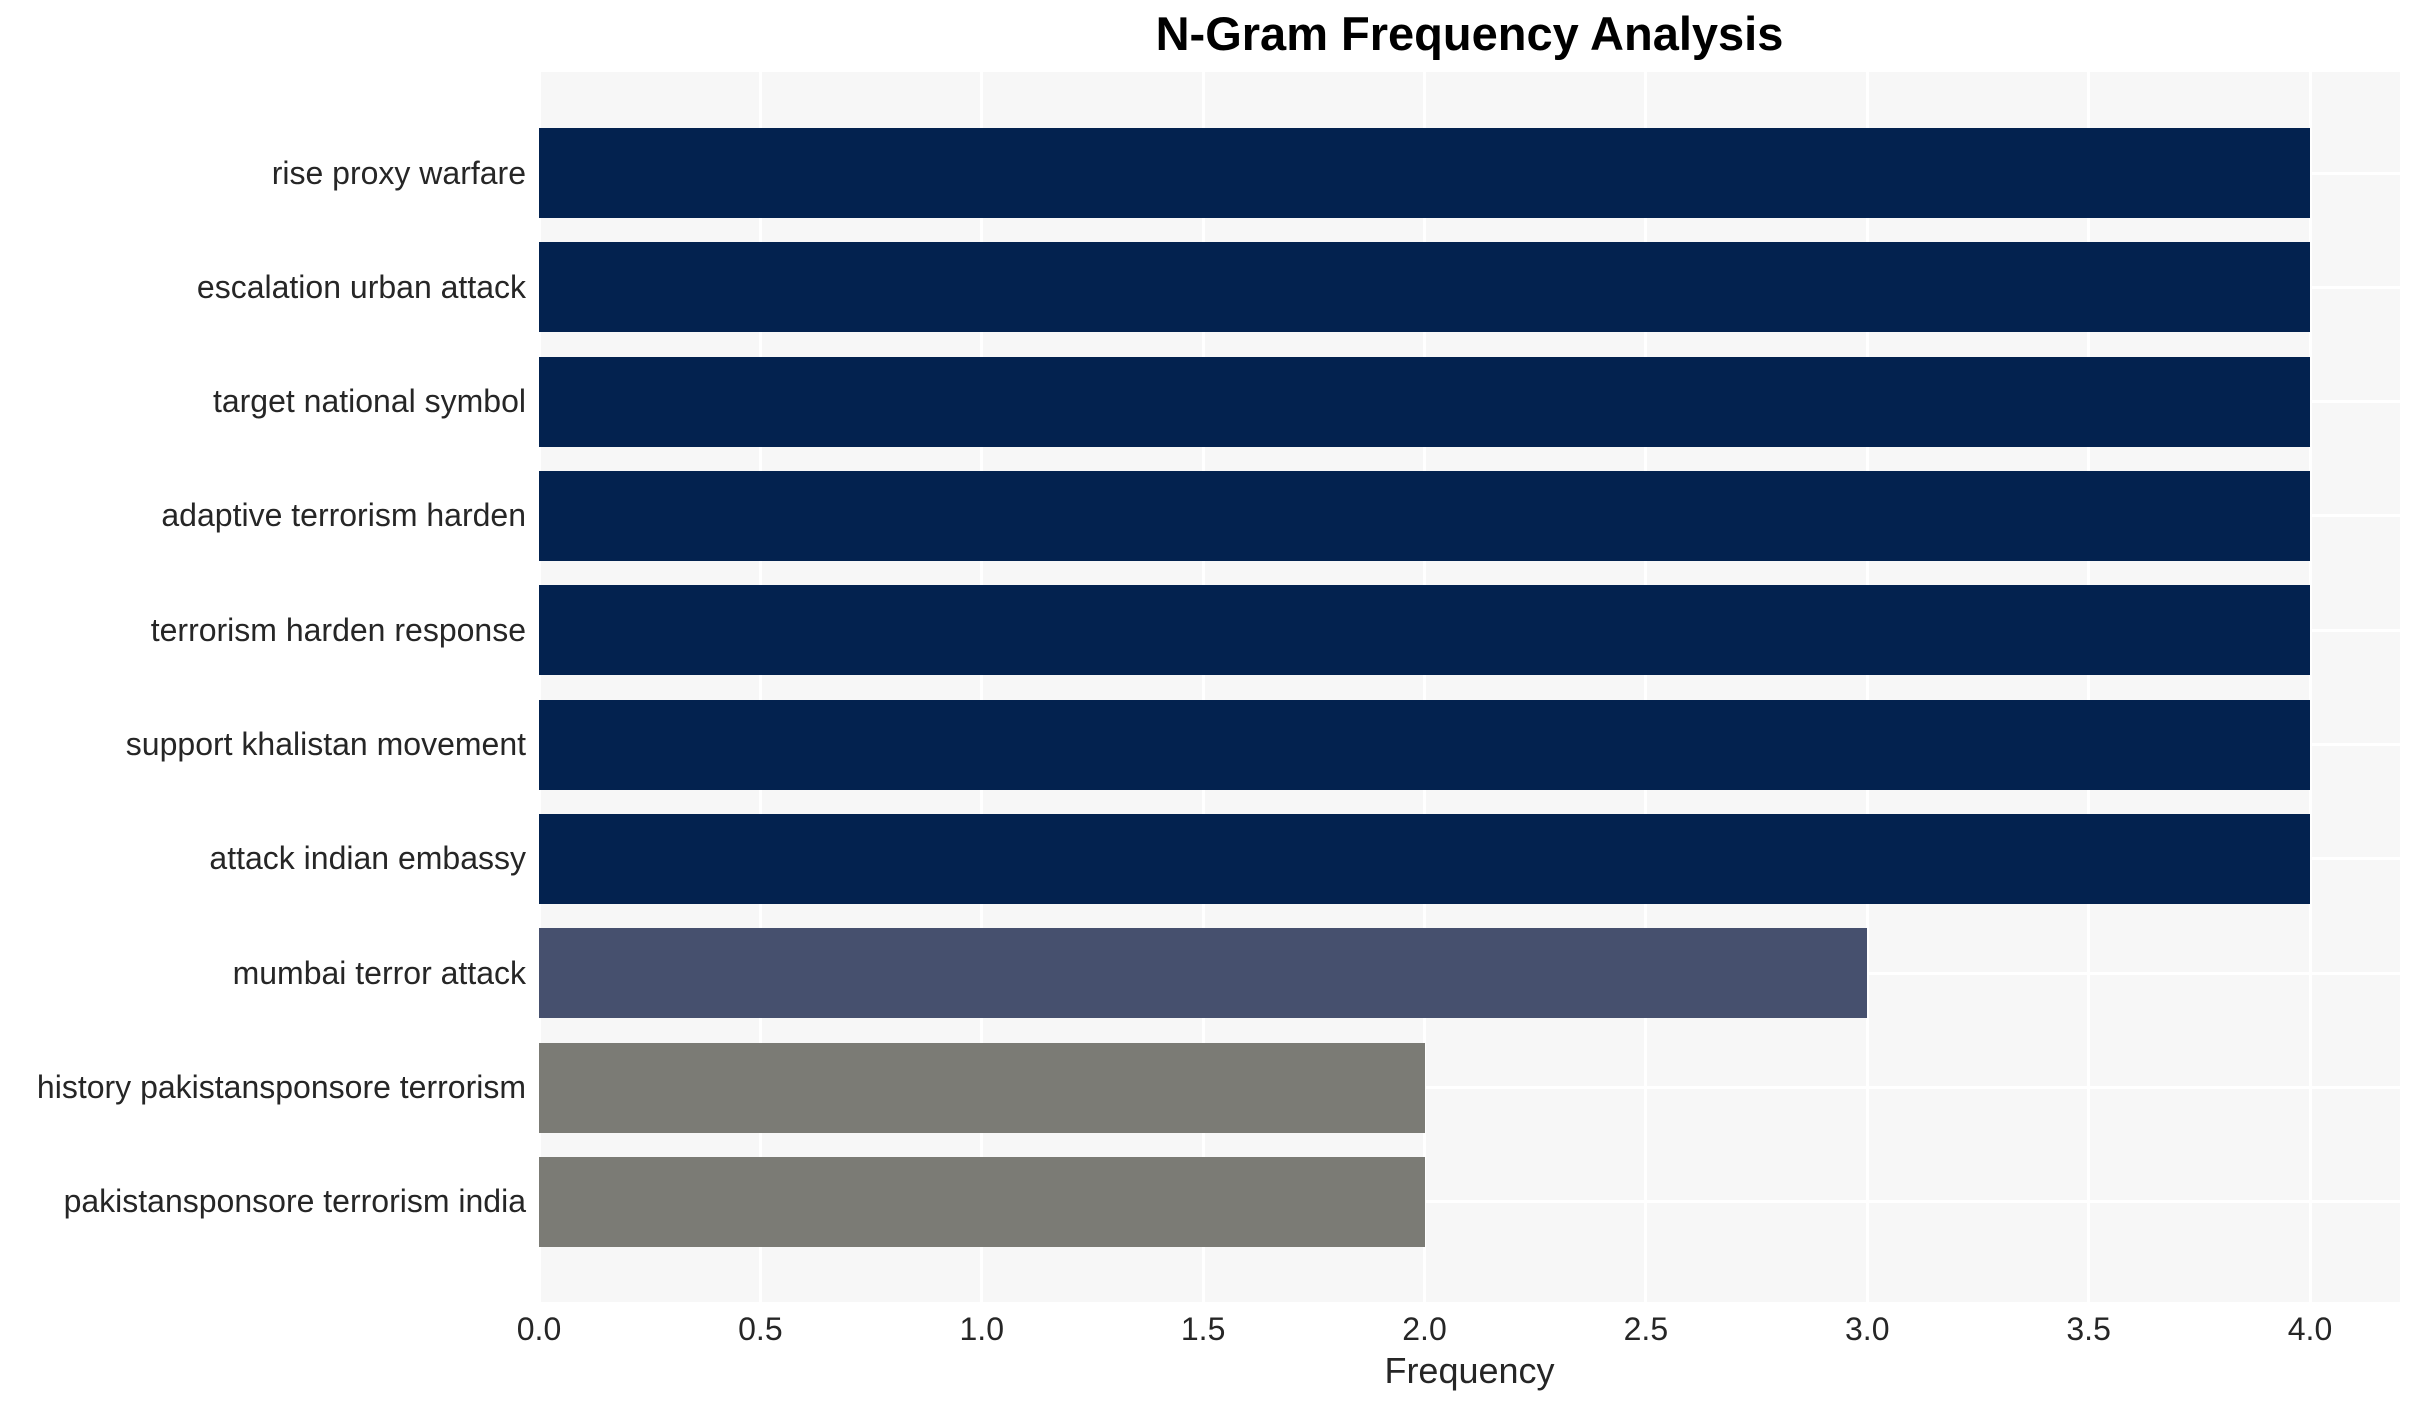 Image resolution: width=2419 pixels, height=1402 pixels. What do you see at coordinates (1646, 1329) in the screenshot?
I see `x-tick-label: 2.5` at bounding box center [1646, 1329].